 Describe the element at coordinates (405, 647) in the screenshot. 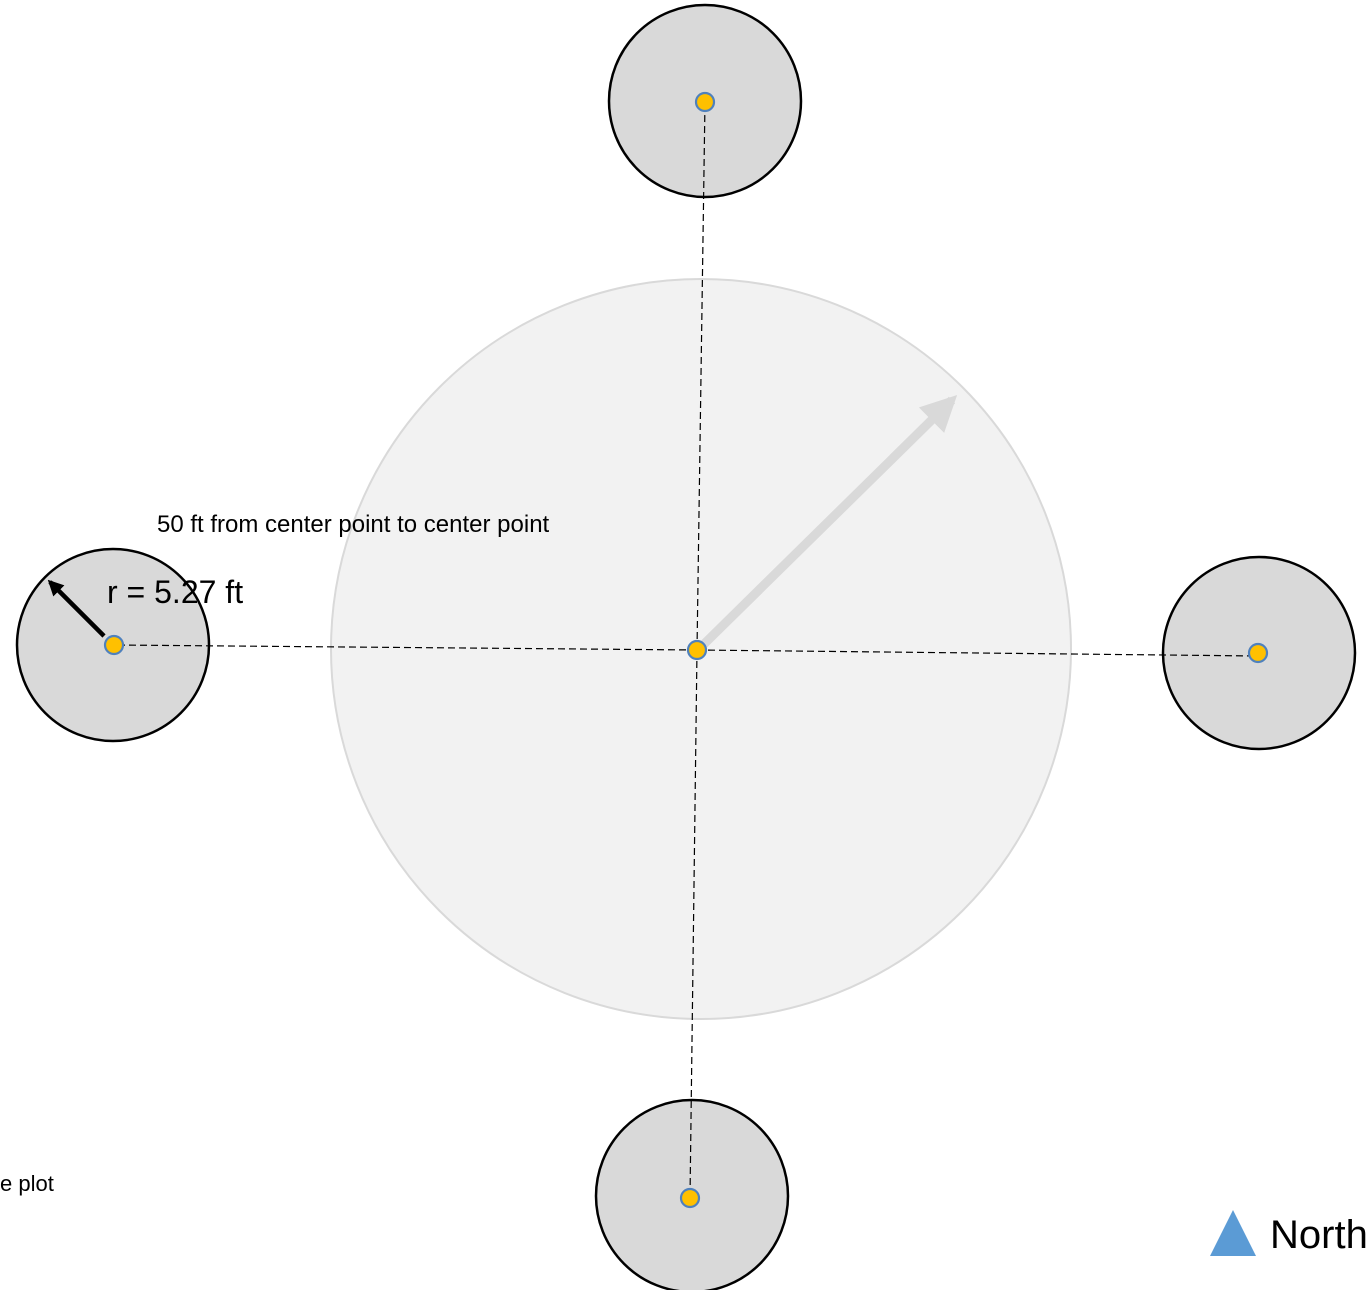

I see `connector-line-west` at that location.